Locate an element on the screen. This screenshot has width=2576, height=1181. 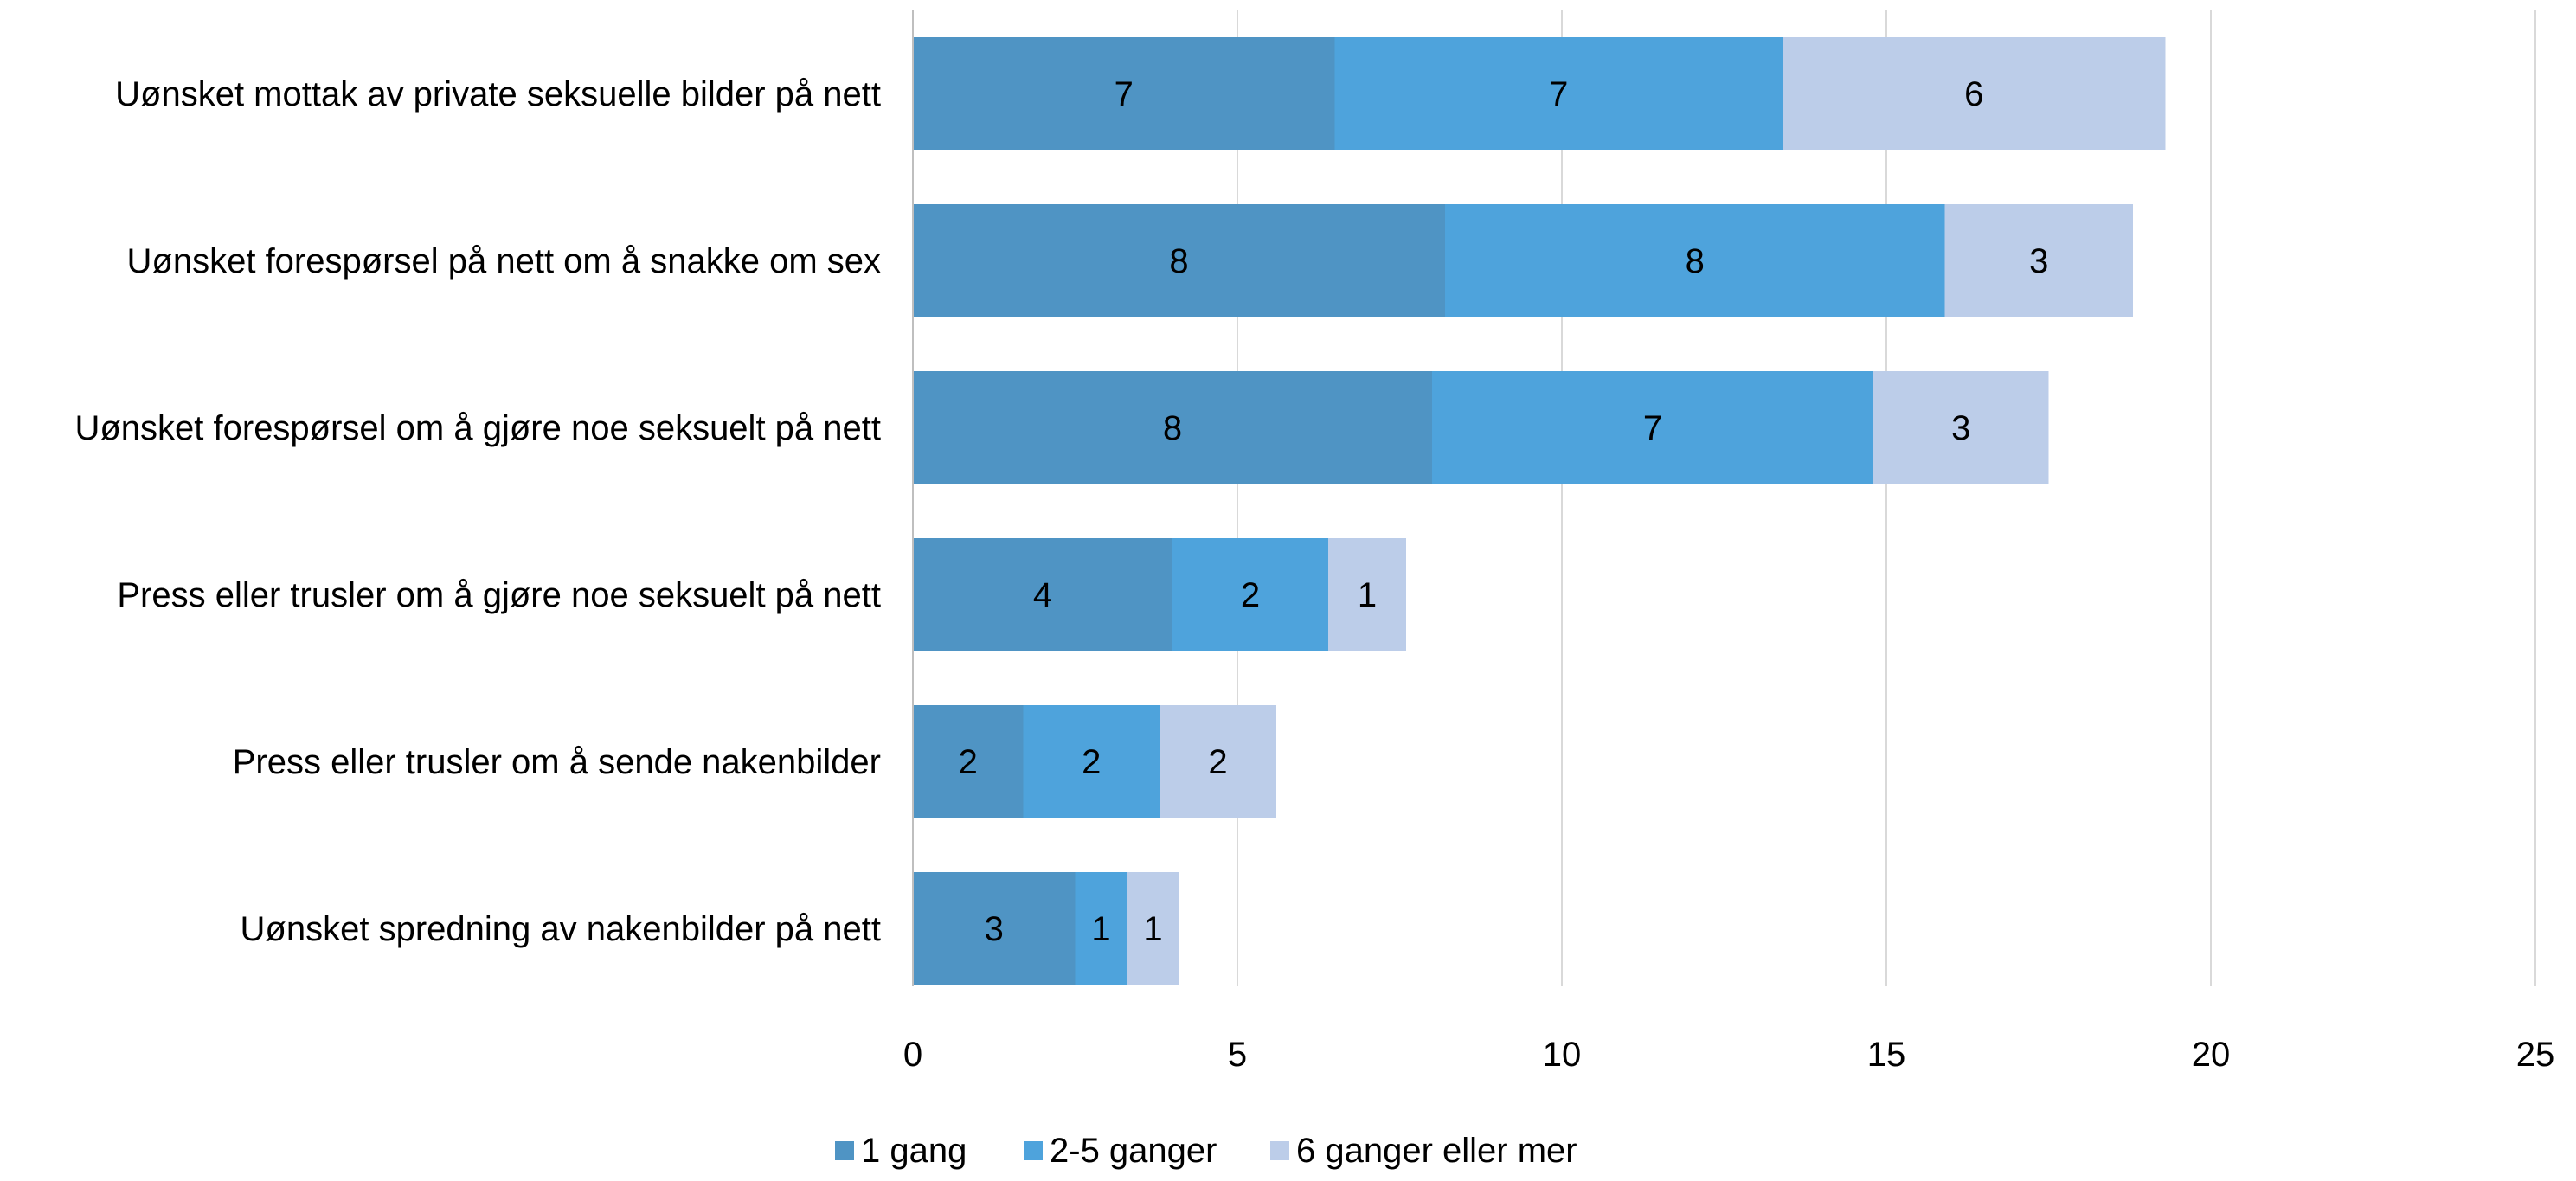
data-label: 4 is located at coordinates (1042, 595).